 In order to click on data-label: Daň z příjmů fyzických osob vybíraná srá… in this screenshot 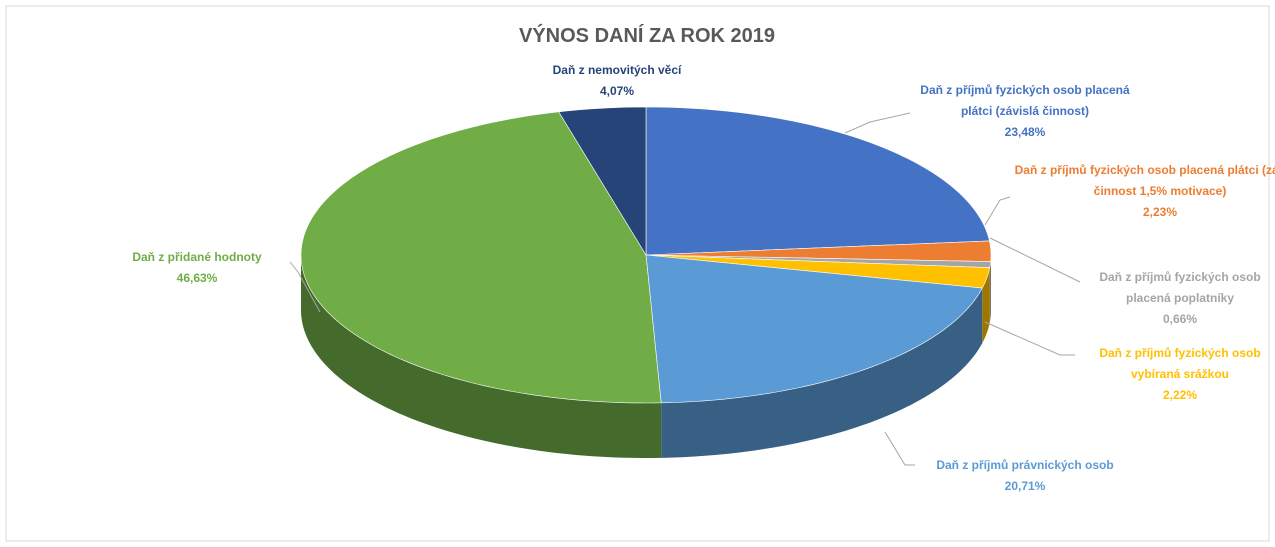, I will do `click(1180, 374)`.